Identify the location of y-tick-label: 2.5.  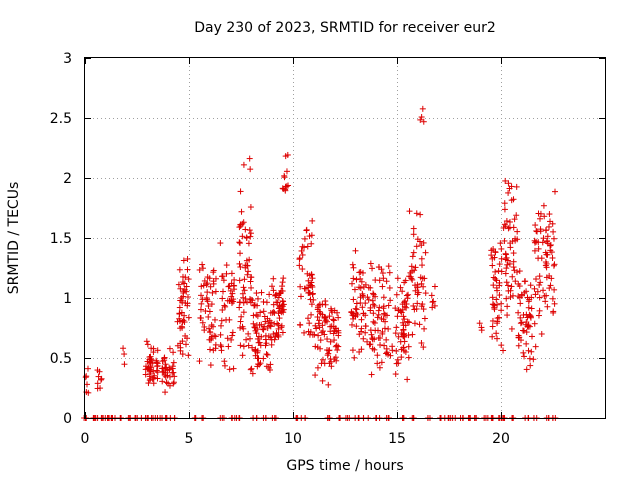
(61, 119).